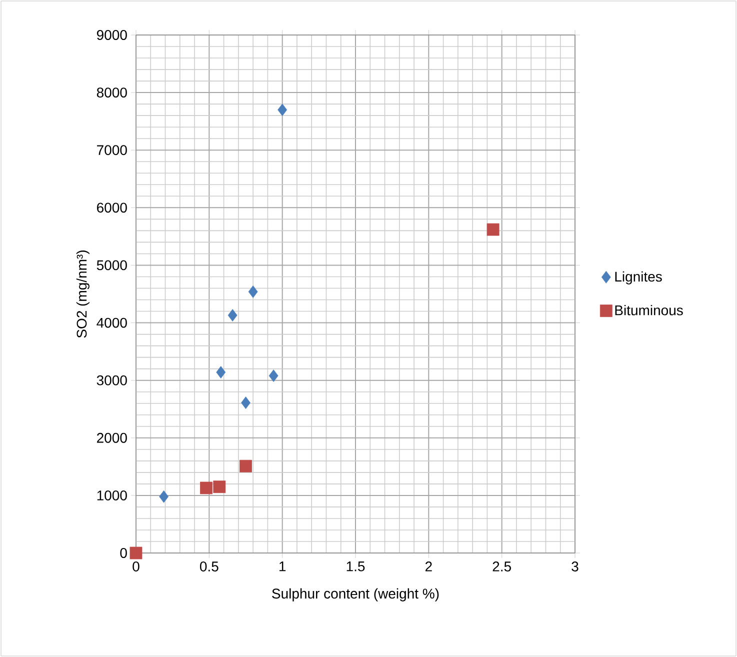  I want to click on x-tick-label: 3, so click(575, 567).